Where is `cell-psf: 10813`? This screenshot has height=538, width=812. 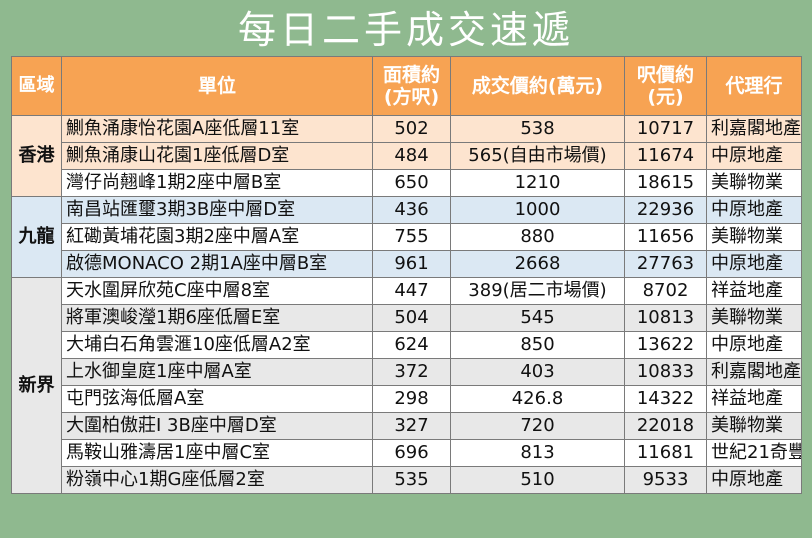 cell-psf: 10813 is located at coordinates (665, 318).